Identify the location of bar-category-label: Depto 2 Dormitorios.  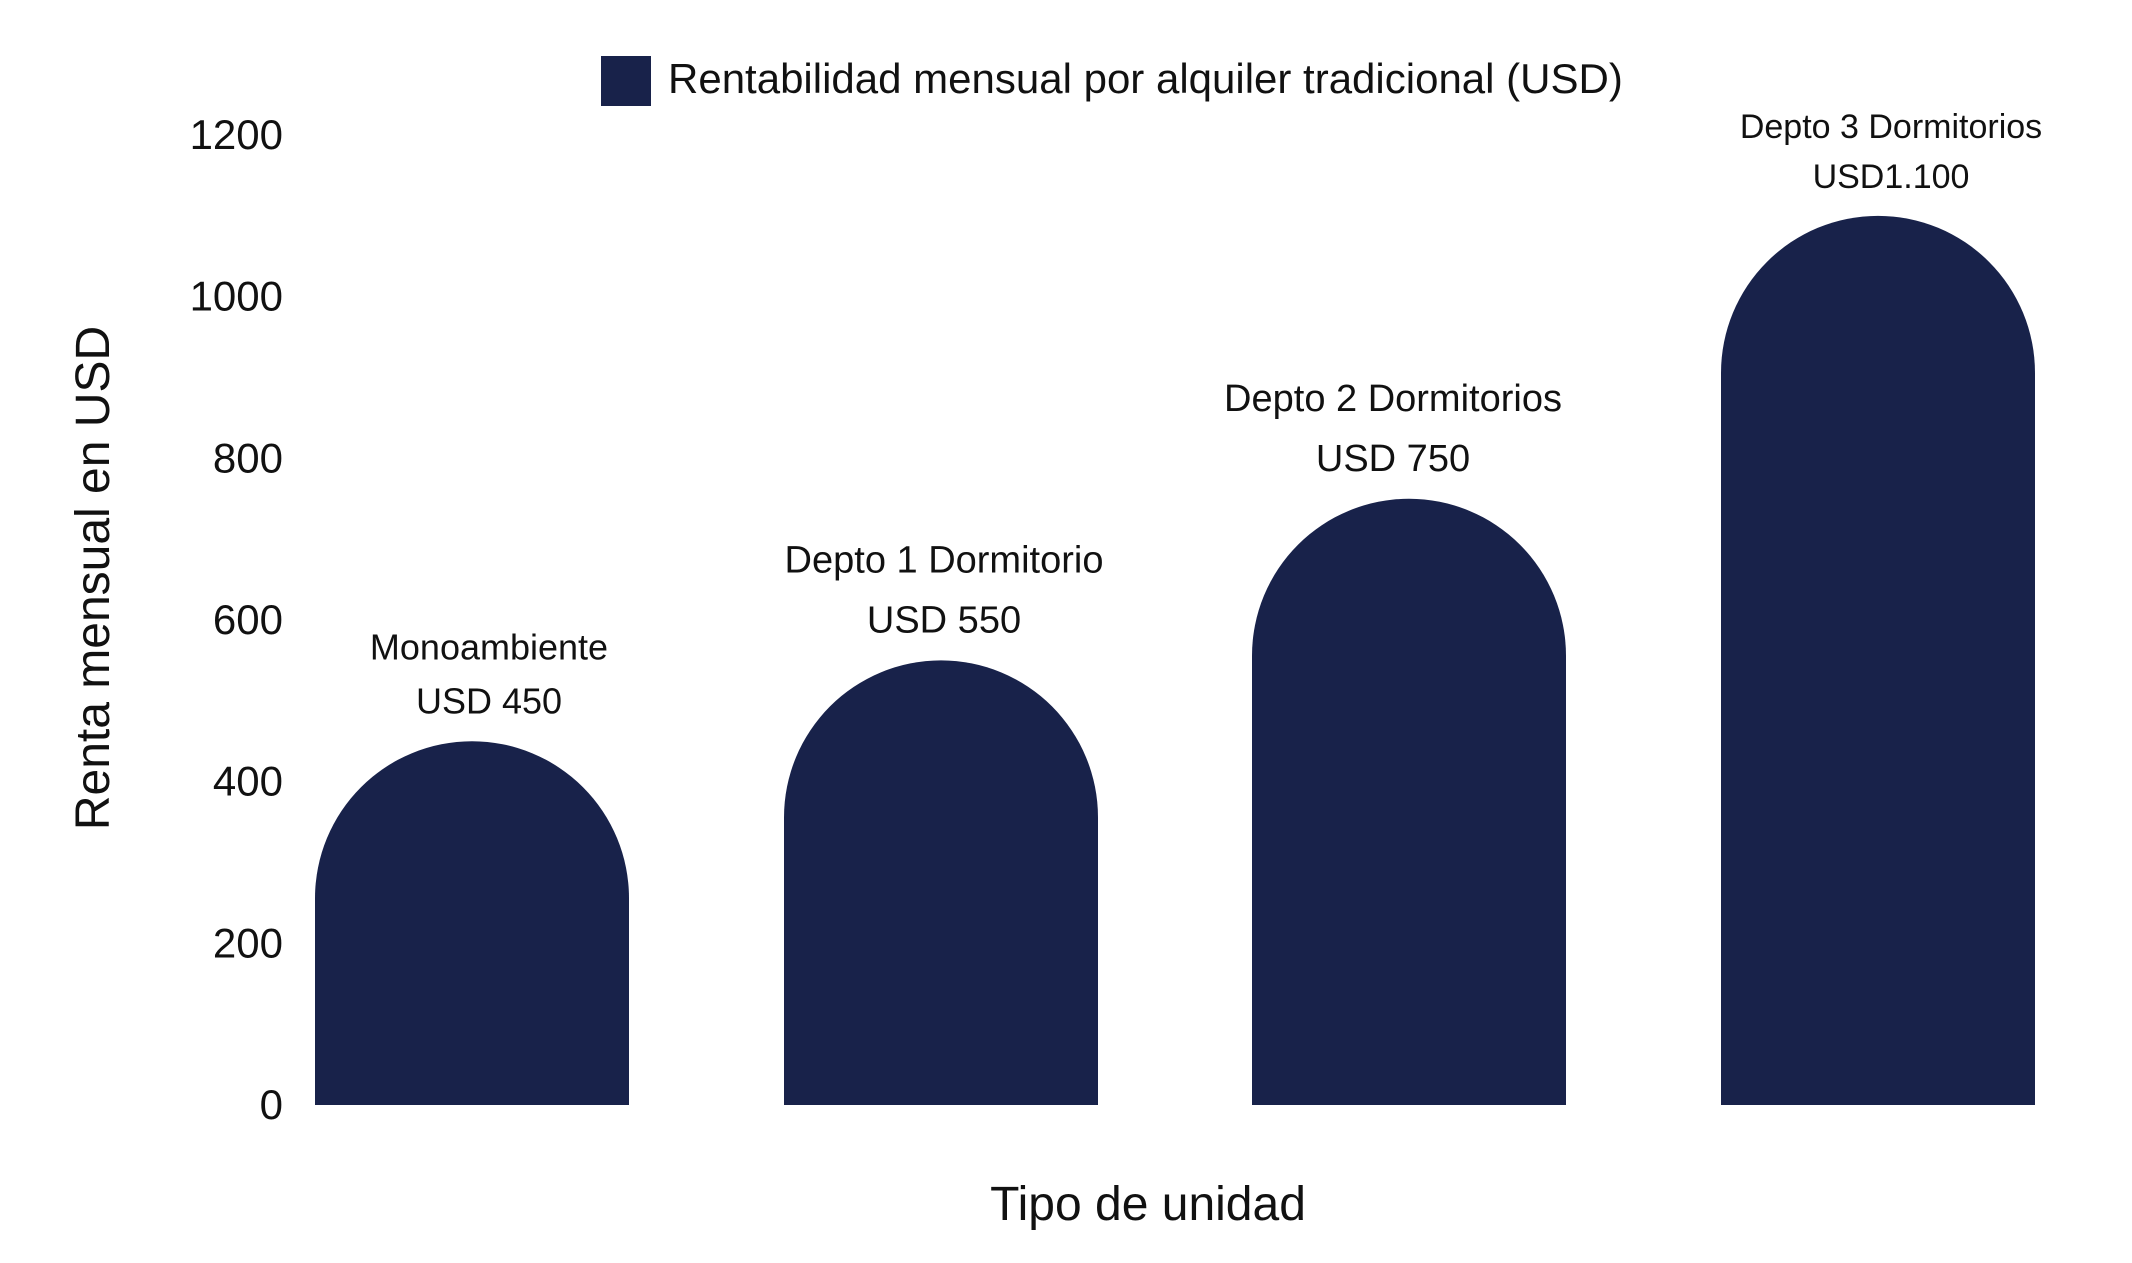
(1393, 399).